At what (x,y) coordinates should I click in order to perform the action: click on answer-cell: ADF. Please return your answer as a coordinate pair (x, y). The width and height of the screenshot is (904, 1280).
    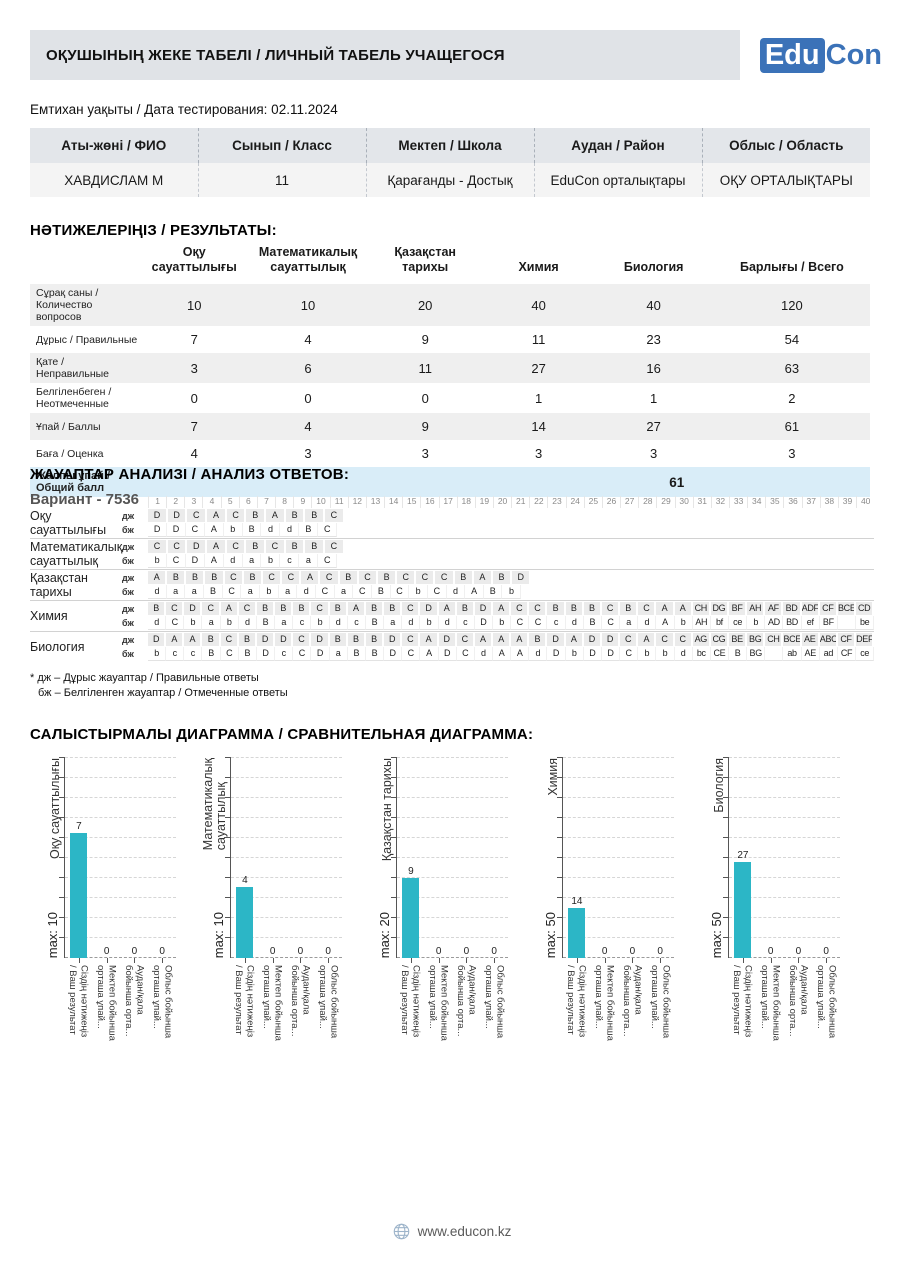
    Looking at the image, I should click on (810, 609).